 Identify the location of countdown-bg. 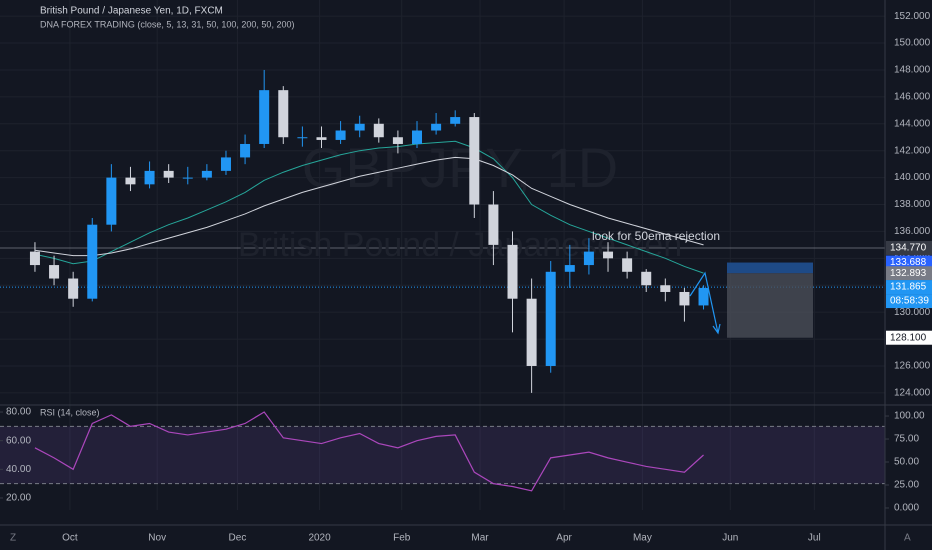
(909, 301).